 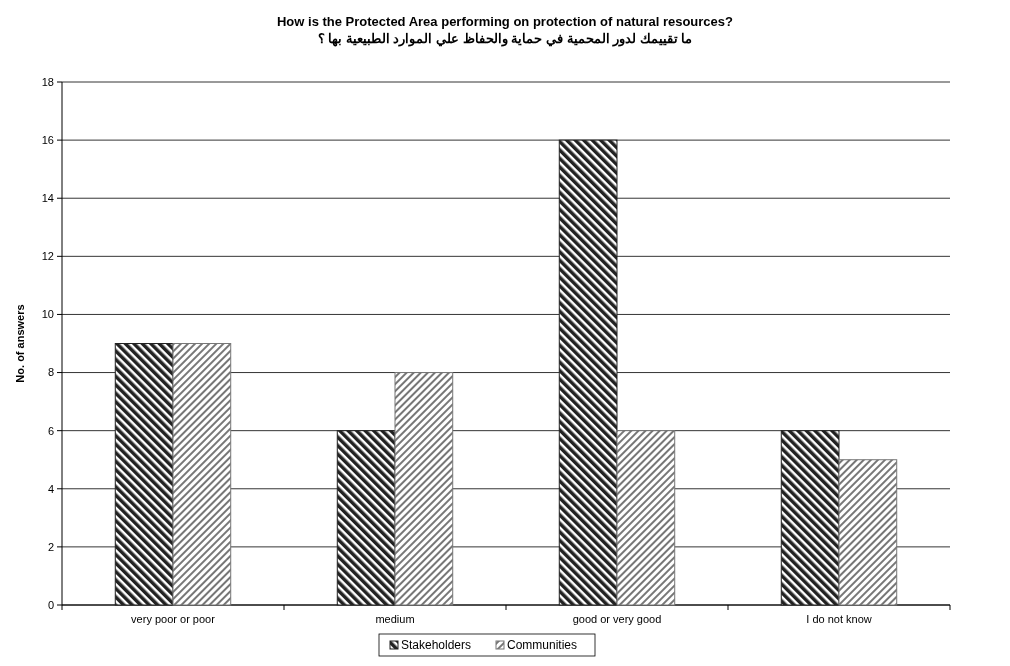 I want to click on legend-label: Stakeholders, so click(x=436, y=645).